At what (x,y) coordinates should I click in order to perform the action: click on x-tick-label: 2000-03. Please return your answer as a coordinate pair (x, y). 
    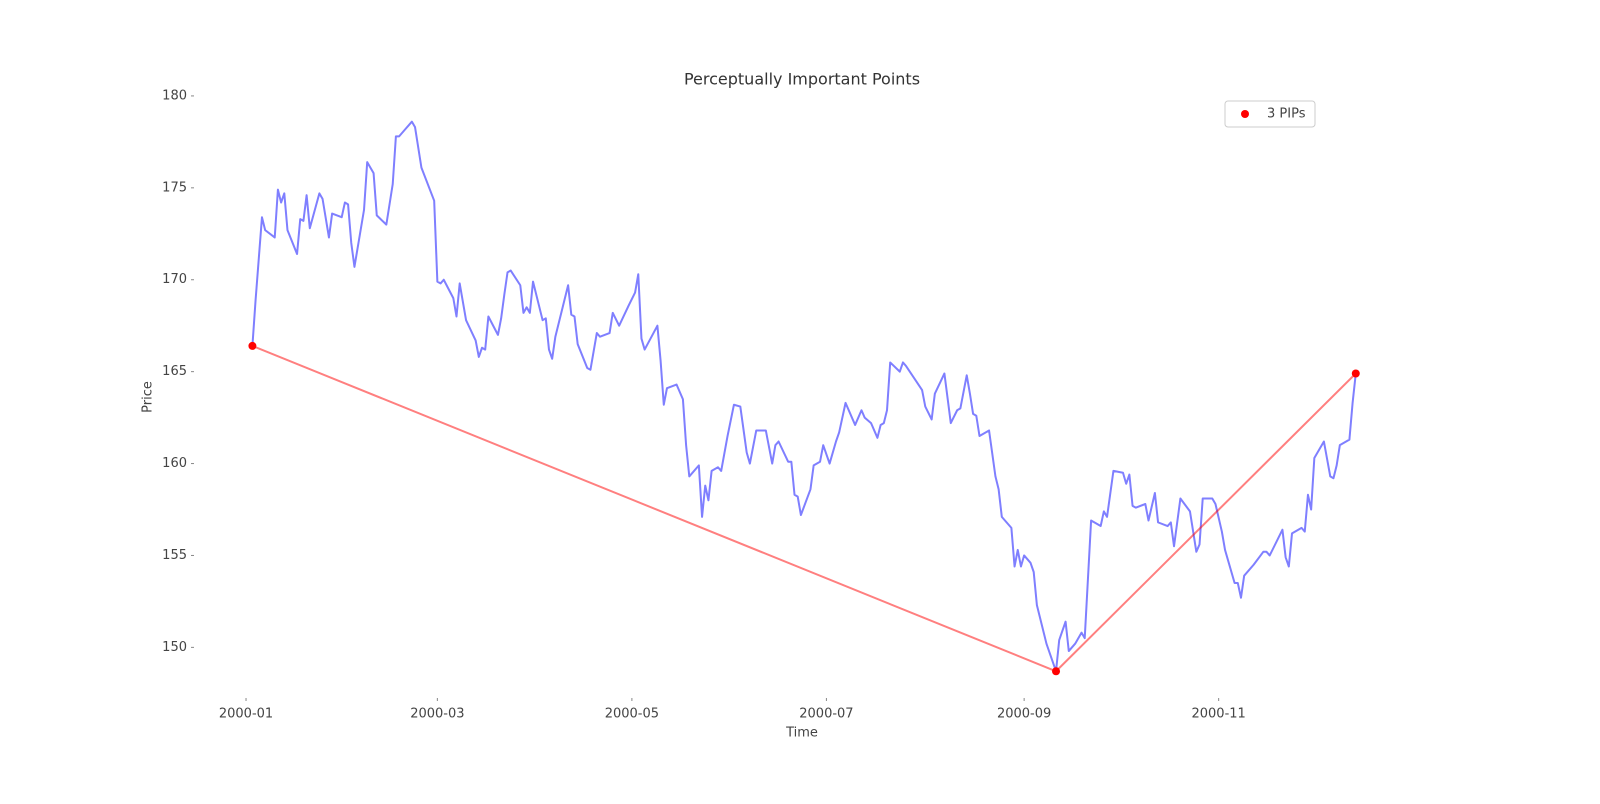
    Looking at the image, I should click on (437, 714).